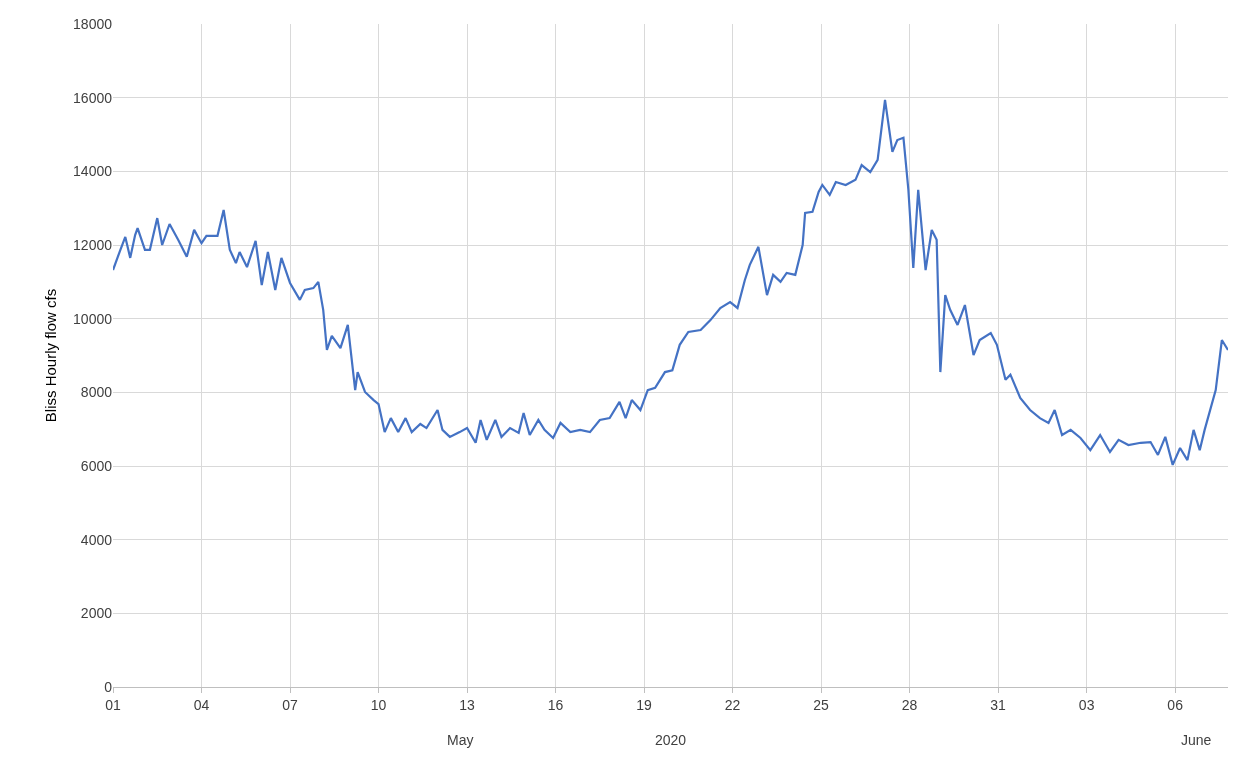  What do you see at coordinates (96, 465) in the screenshot?
I see `y-tick-label: 6000` at bounding box center [96, 465].